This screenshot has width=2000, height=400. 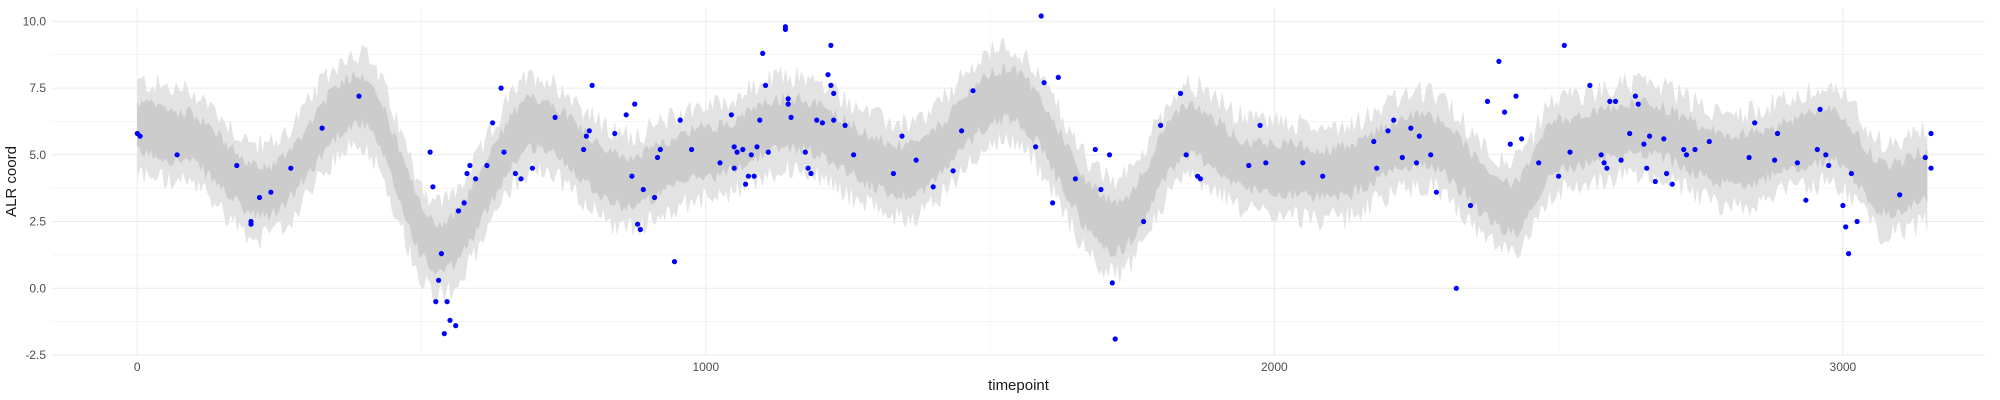 I want to click on x-tick-label: 0, so click(x=137, y=367).